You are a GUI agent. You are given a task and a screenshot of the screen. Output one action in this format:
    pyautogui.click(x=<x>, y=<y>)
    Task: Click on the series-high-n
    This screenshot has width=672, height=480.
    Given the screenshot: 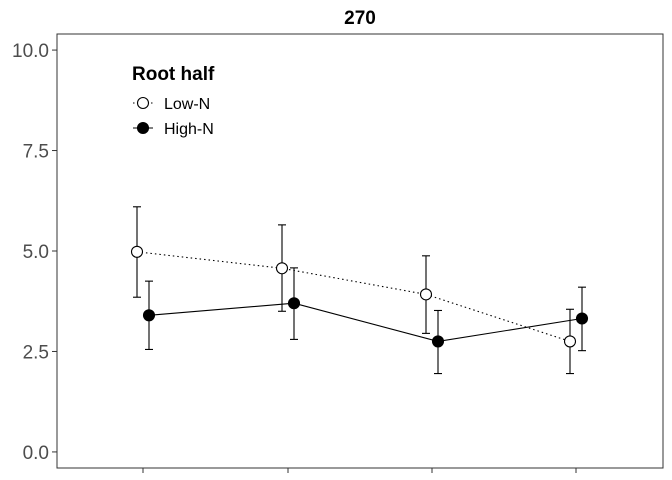 What is the action you would take?
    pyautogui.click(x=365, y=321)
    